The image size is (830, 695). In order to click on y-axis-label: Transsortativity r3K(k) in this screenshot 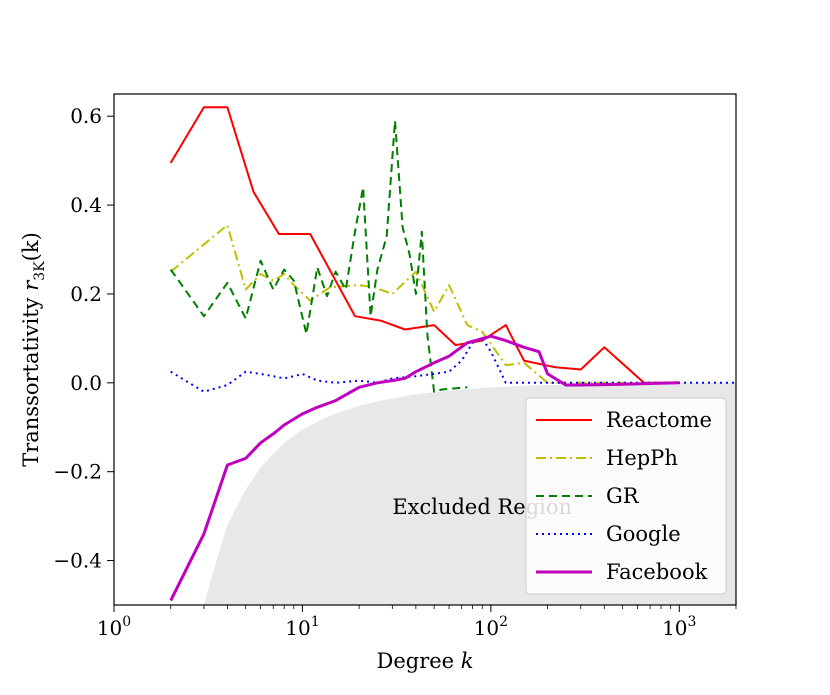, I will do `click(33, 349)`.